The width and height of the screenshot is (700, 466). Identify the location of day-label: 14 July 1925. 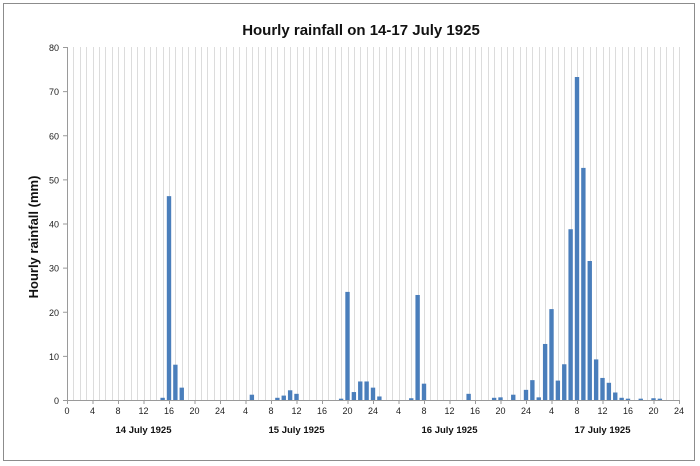
(144, 430).